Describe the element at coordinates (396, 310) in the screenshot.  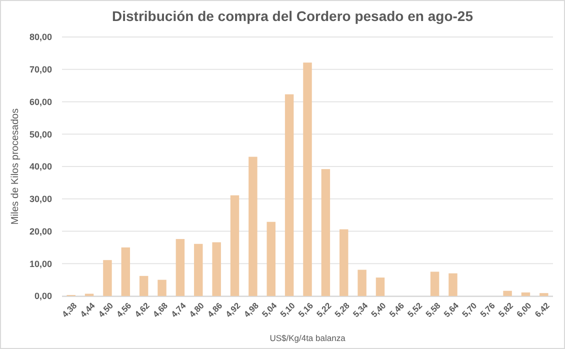
I see `x-tick-label: 5,46` at that location.